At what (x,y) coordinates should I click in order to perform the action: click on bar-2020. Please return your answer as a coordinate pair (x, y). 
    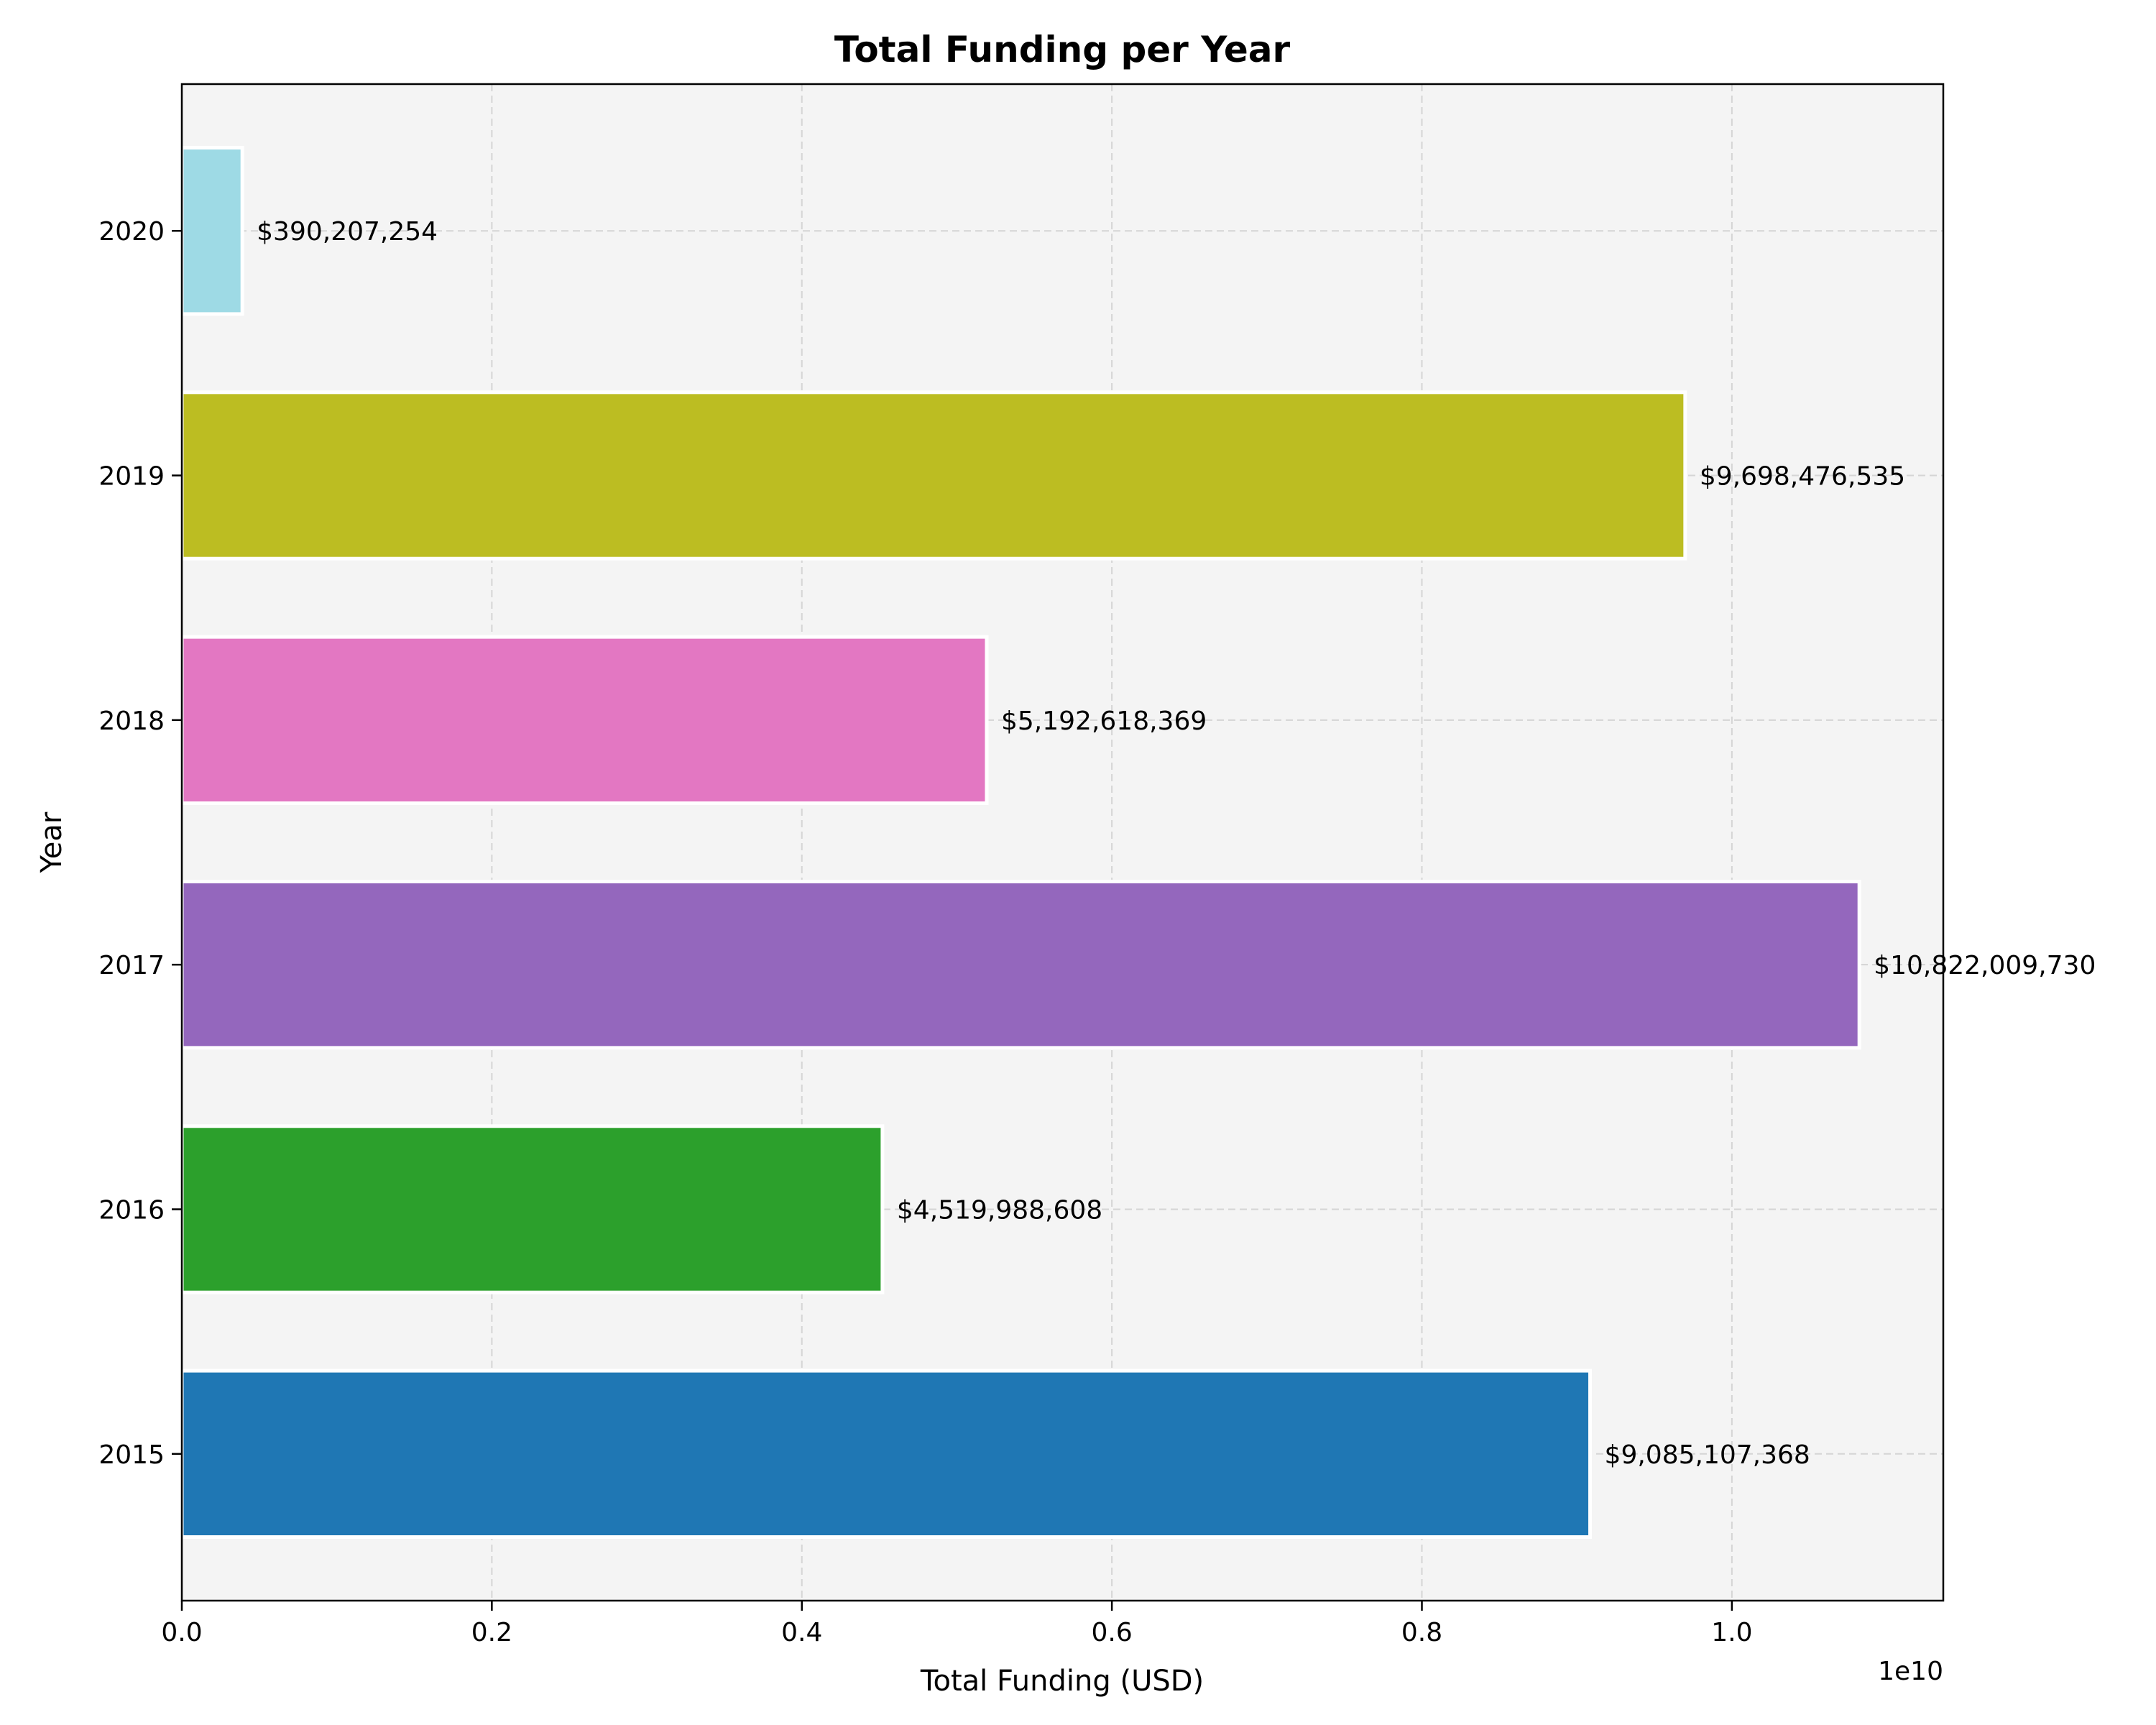
    Looking at the image, I should click on (212, 230).